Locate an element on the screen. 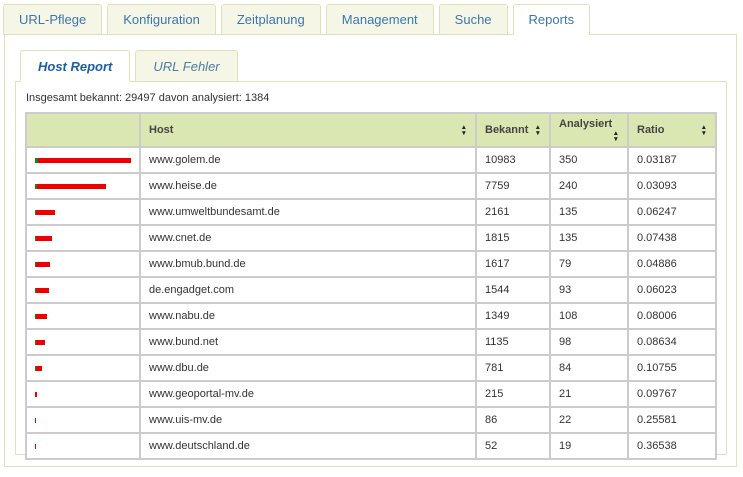 This screenshot has height=477, width=743. bekannt-cell: 2161 is located at coordinates (513, 212).